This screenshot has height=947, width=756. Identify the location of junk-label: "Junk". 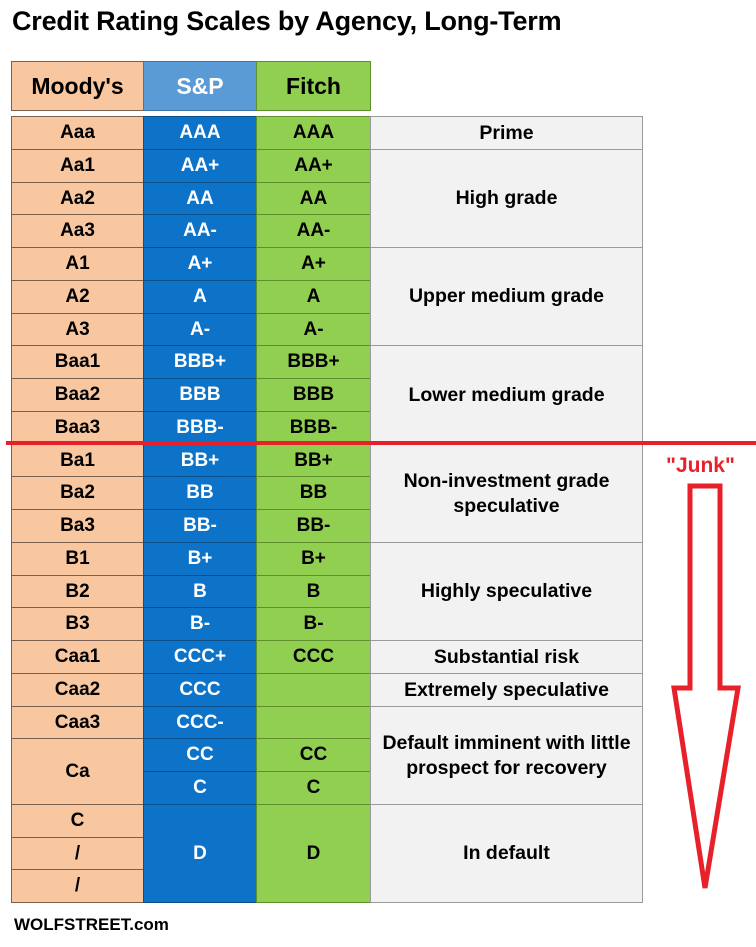
(700, 465).